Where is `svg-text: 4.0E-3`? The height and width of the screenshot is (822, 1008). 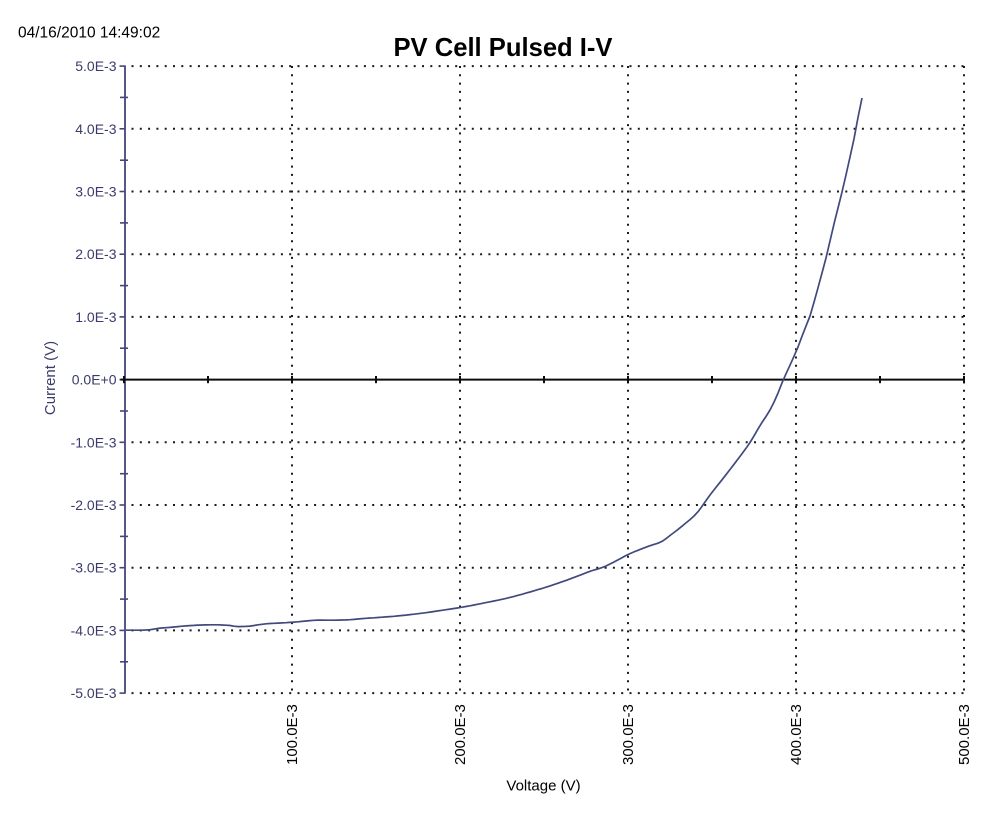 svg-text: 4.0E-3 is located at coordinates (95, 129).